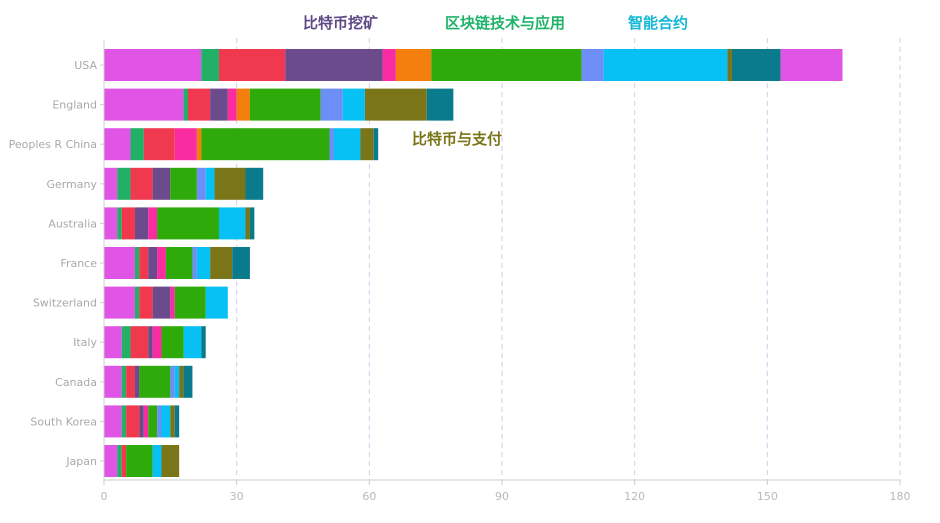 The image size is (940, 523). What do you see at coordinates (71, 184) in the screenshot?
I see `category-label: Germany` at bounding box center [71, 184].